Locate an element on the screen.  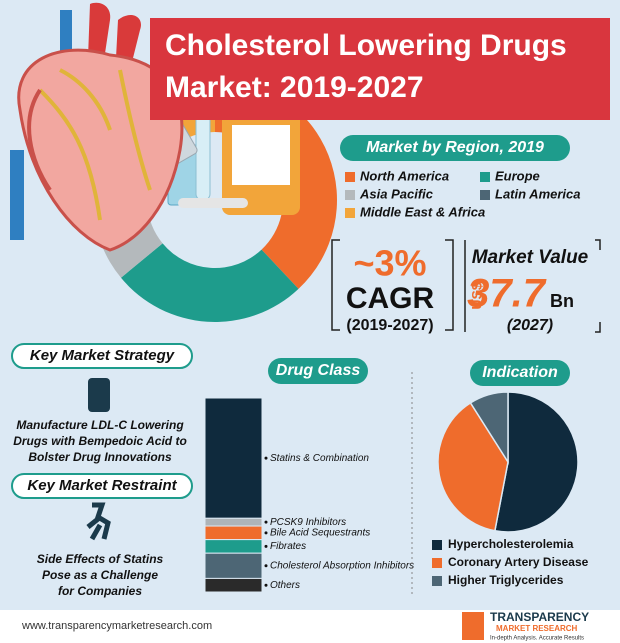
market-value: 37.7 is located at coordinates (507, 294).